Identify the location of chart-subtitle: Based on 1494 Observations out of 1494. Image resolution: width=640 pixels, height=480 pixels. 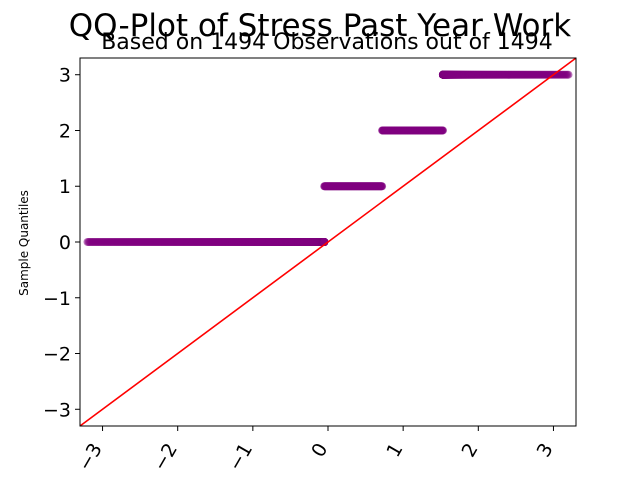
(327, 42).